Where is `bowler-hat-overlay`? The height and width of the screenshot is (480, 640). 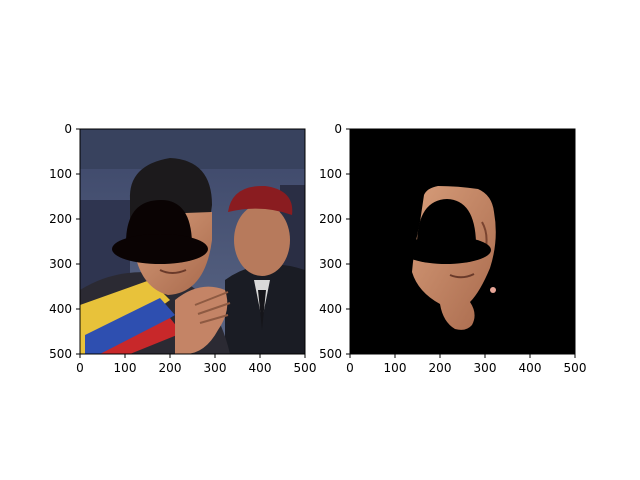 bowler-hat-overlay is located at coordinates (160, 232).